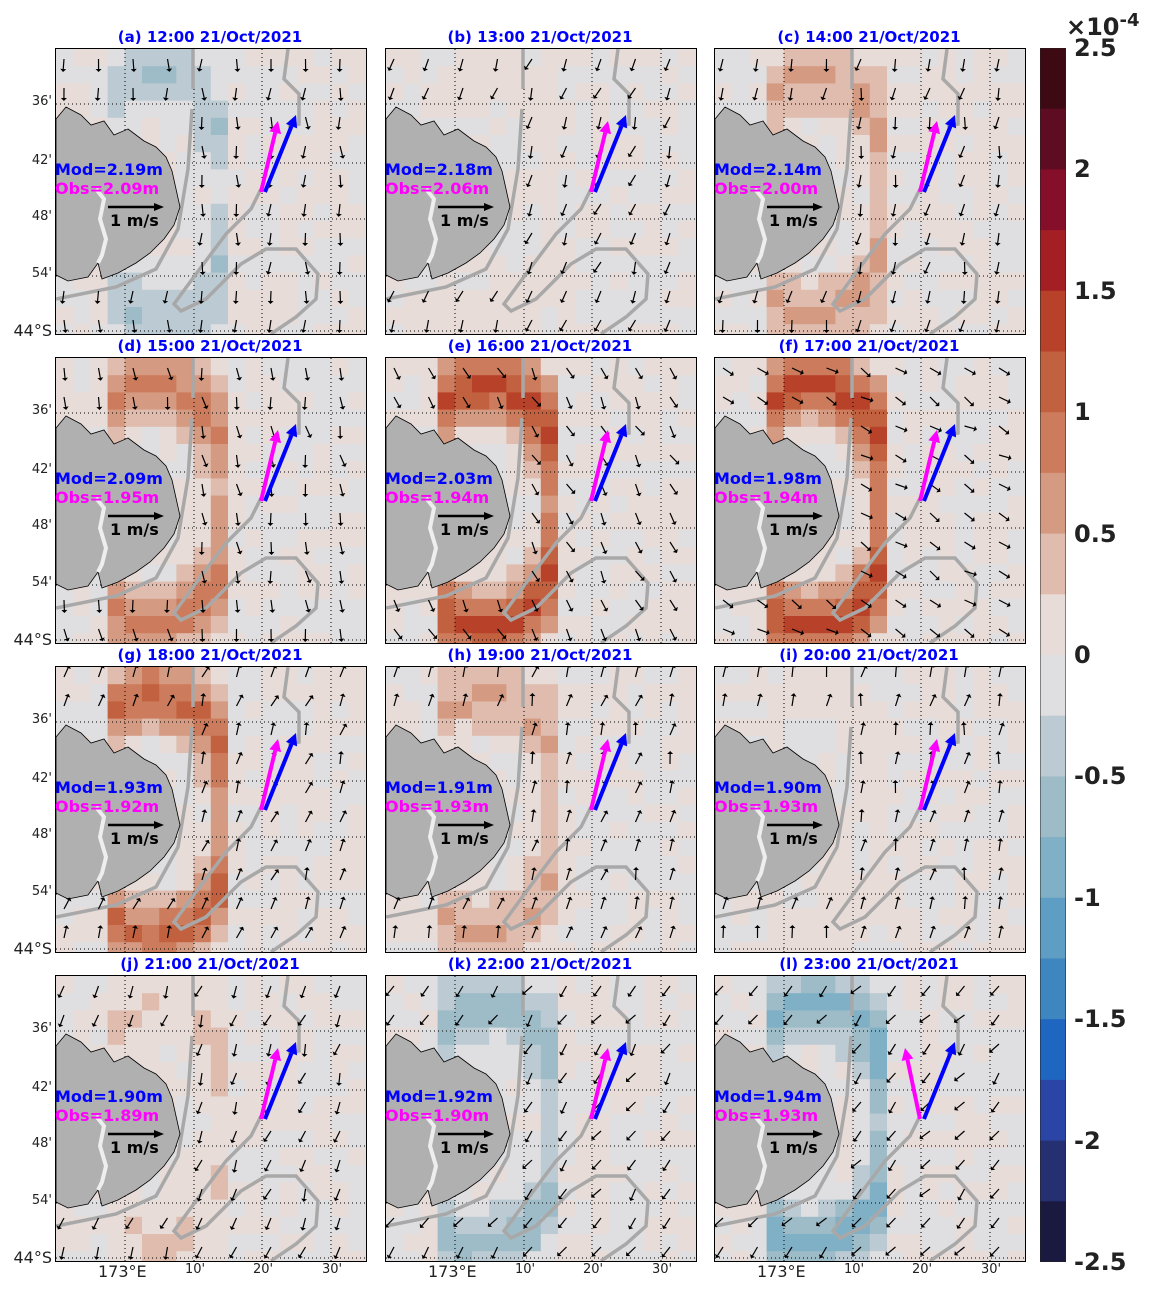 Image resolution: width=1152 pixels, height=1289 pixels. Describe the element at coordinates (1053, 139) in the screenshot. I see `colorbar-band` at that location.